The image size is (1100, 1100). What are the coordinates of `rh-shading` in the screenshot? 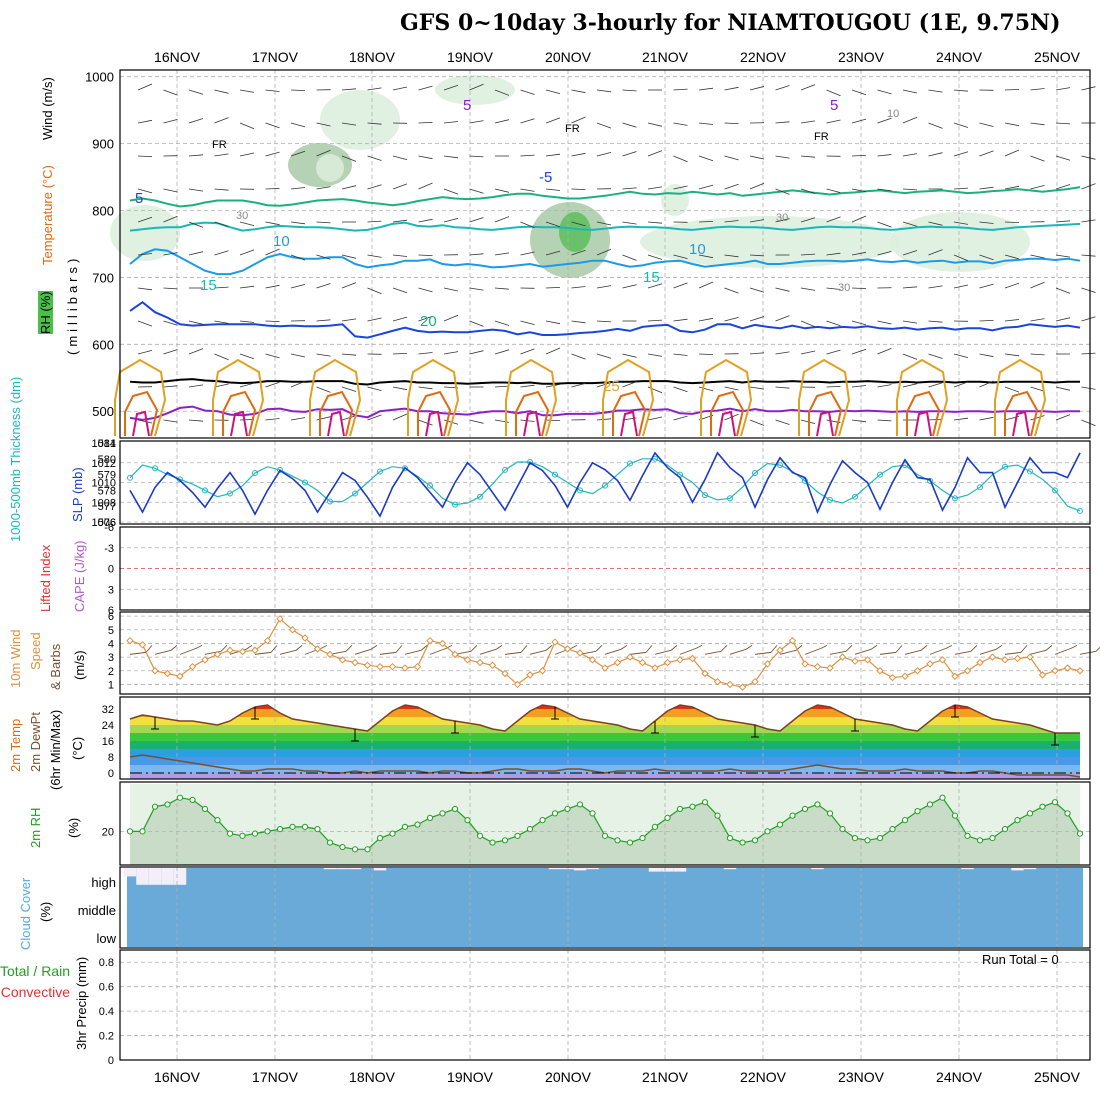 It's located at (575, 232).